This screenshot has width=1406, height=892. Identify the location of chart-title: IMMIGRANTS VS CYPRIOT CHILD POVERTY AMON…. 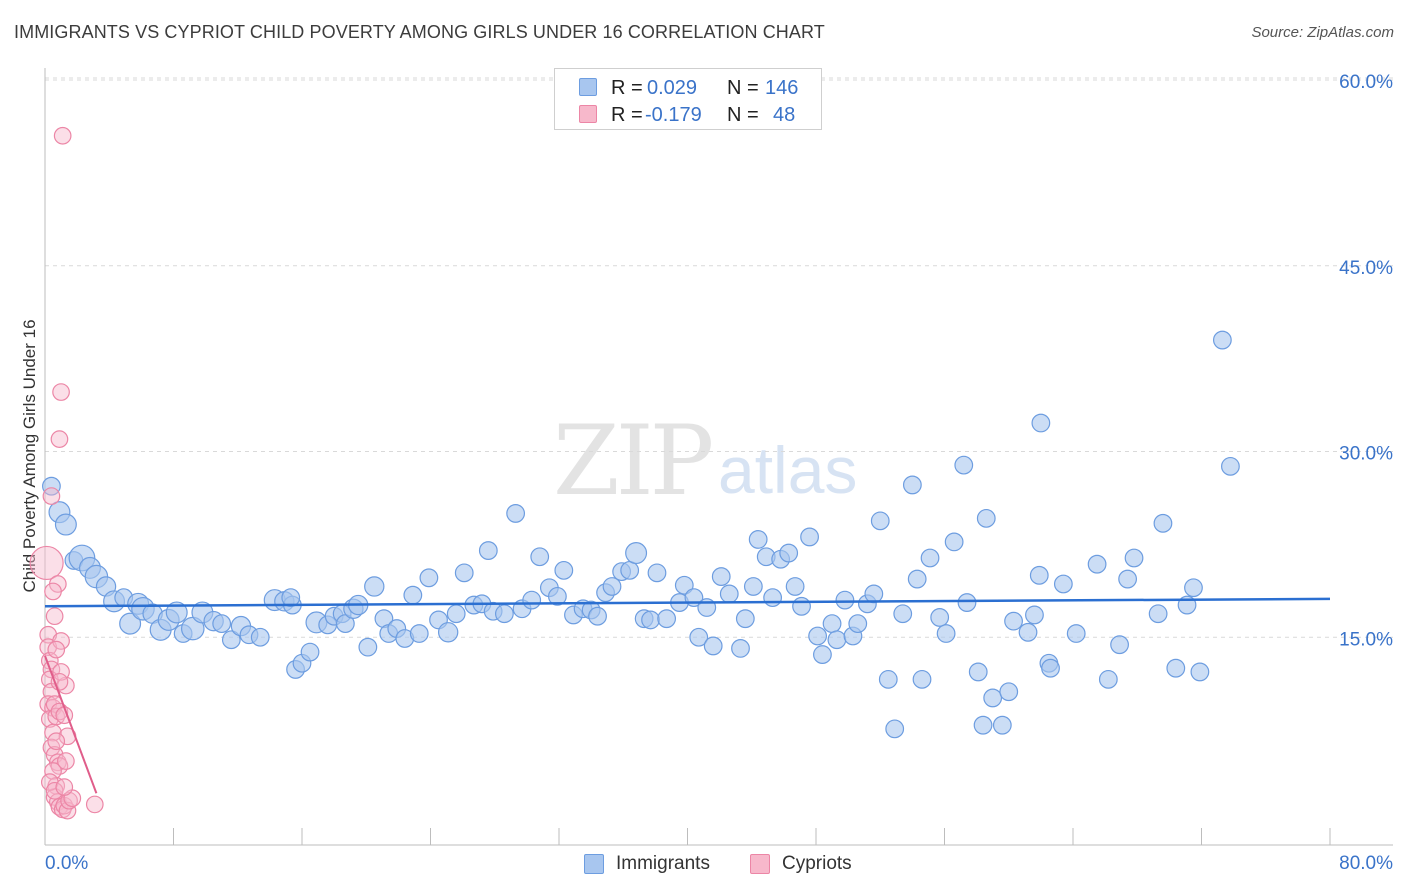
(419, 32).